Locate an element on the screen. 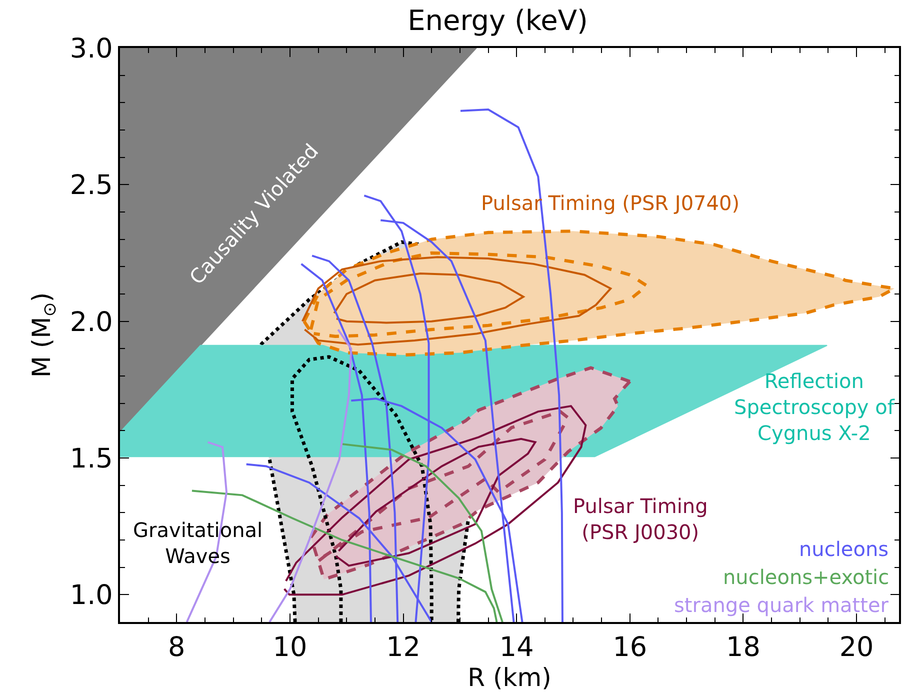 The image size is (905, 694). annotation: Pulsar Timing (PSR J0030) is located at coordinates (640, 519).